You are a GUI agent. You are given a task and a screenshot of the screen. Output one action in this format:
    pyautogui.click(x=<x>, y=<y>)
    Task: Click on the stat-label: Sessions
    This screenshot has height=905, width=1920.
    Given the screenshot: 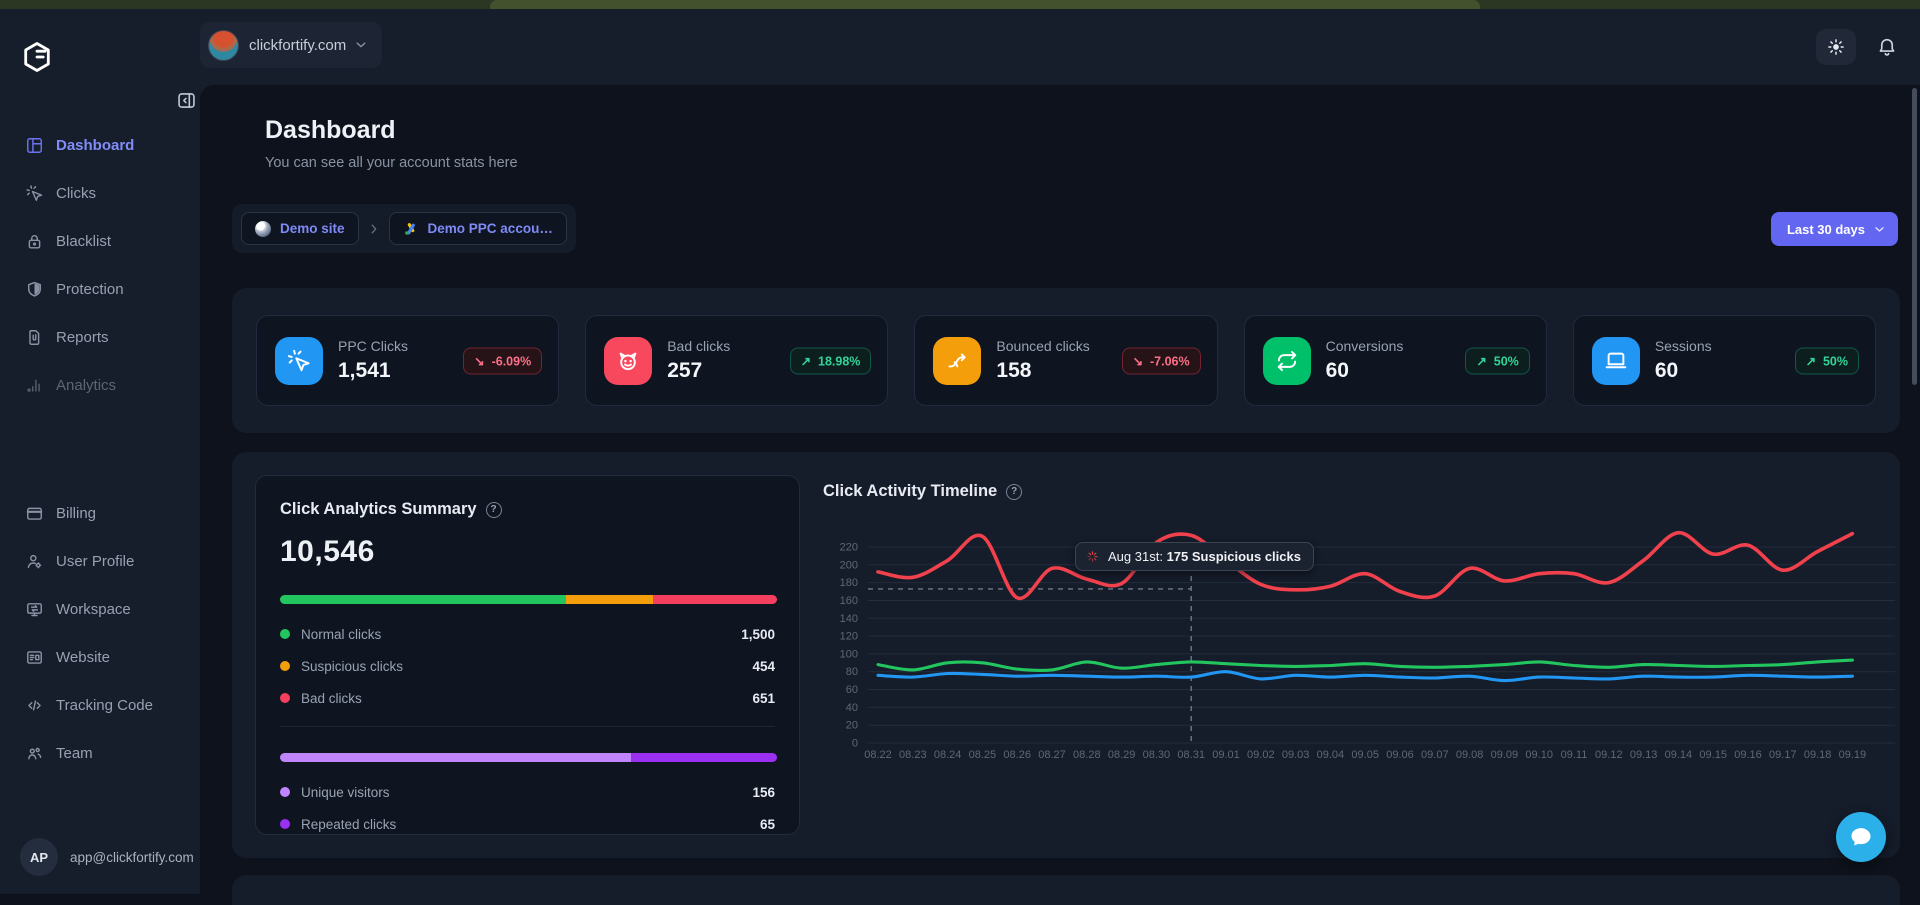 What is the action you would take?
    pyautogui.click(x=1683, y=346)
    